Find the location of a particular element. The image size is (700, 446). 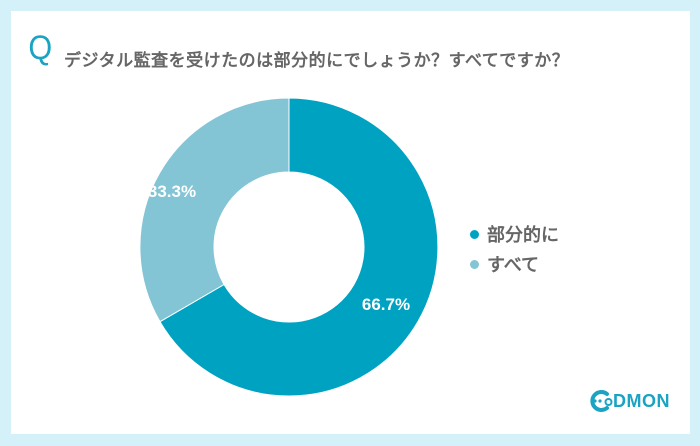

legend-item-all: すべて is located at coordinates (514, 264).